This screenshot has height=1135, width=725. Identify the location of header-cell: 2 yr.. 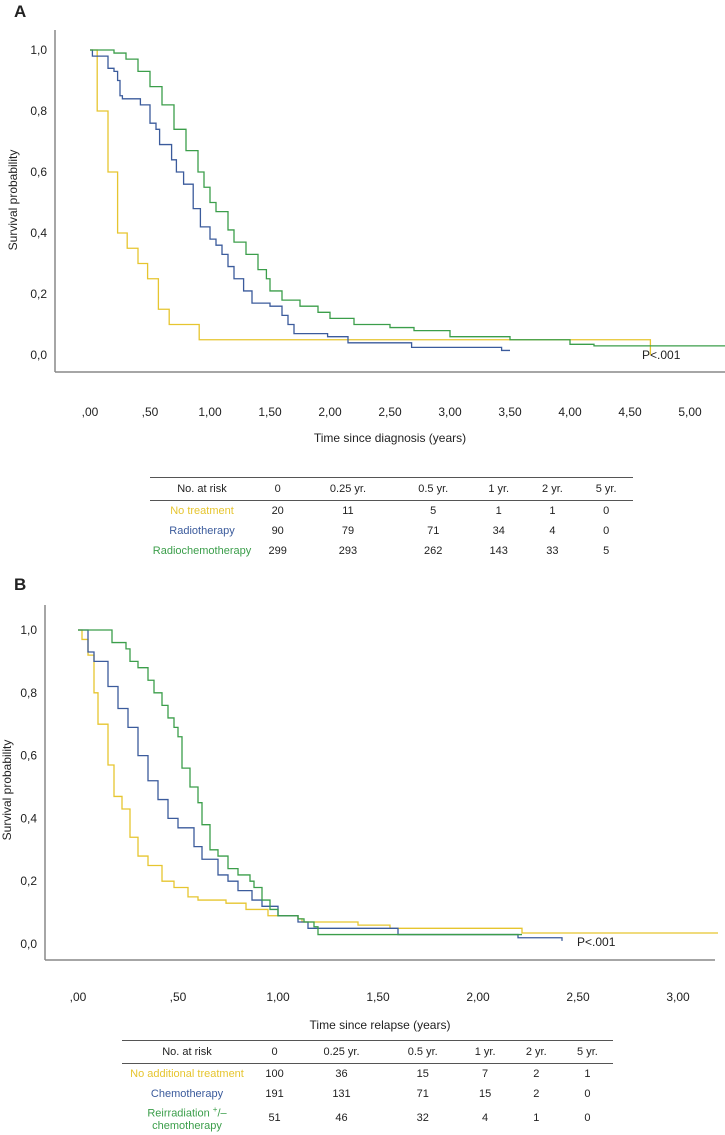
(552, 489).